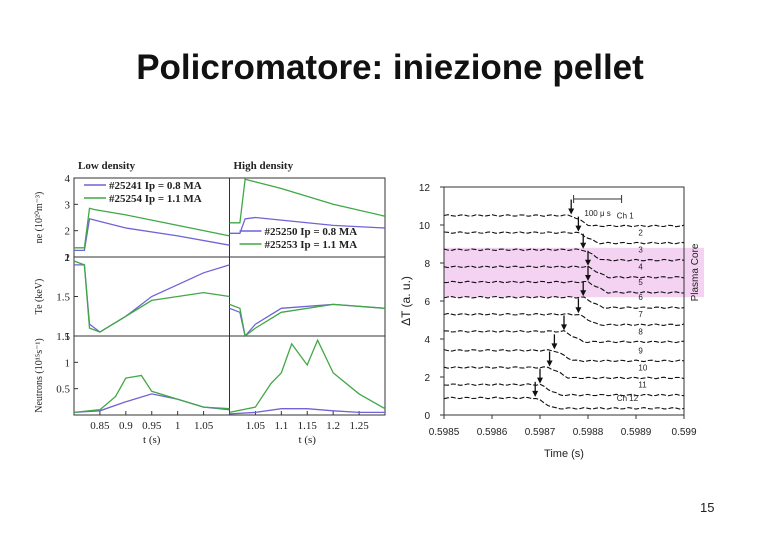 The height and width of the screenshot is (540, 780). Describe the element at coordinates (359, 426) in the screenshot. I see `x-tick-label: 1.25` at that location.